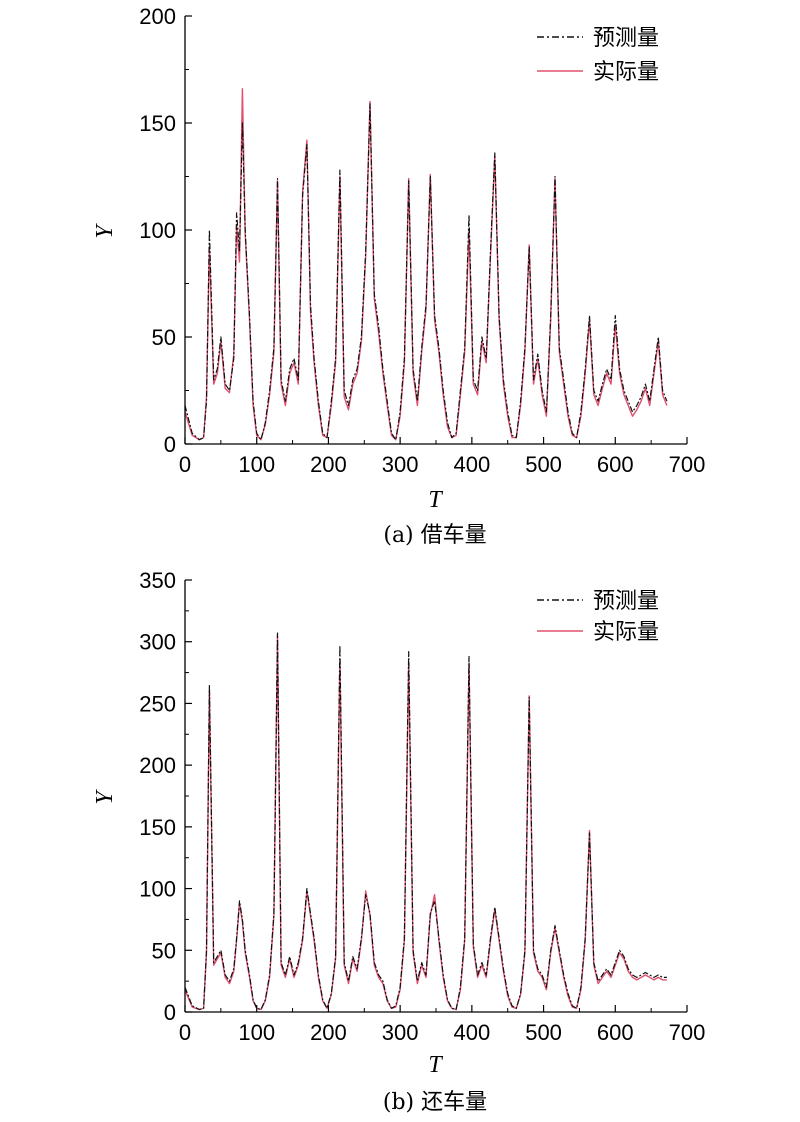 This screenshot has height=1122, width=800. What do you see at coordinates (157, 580) in the screenshot?
I see `y-tick-label: 350` at bounding box center [157, 580].